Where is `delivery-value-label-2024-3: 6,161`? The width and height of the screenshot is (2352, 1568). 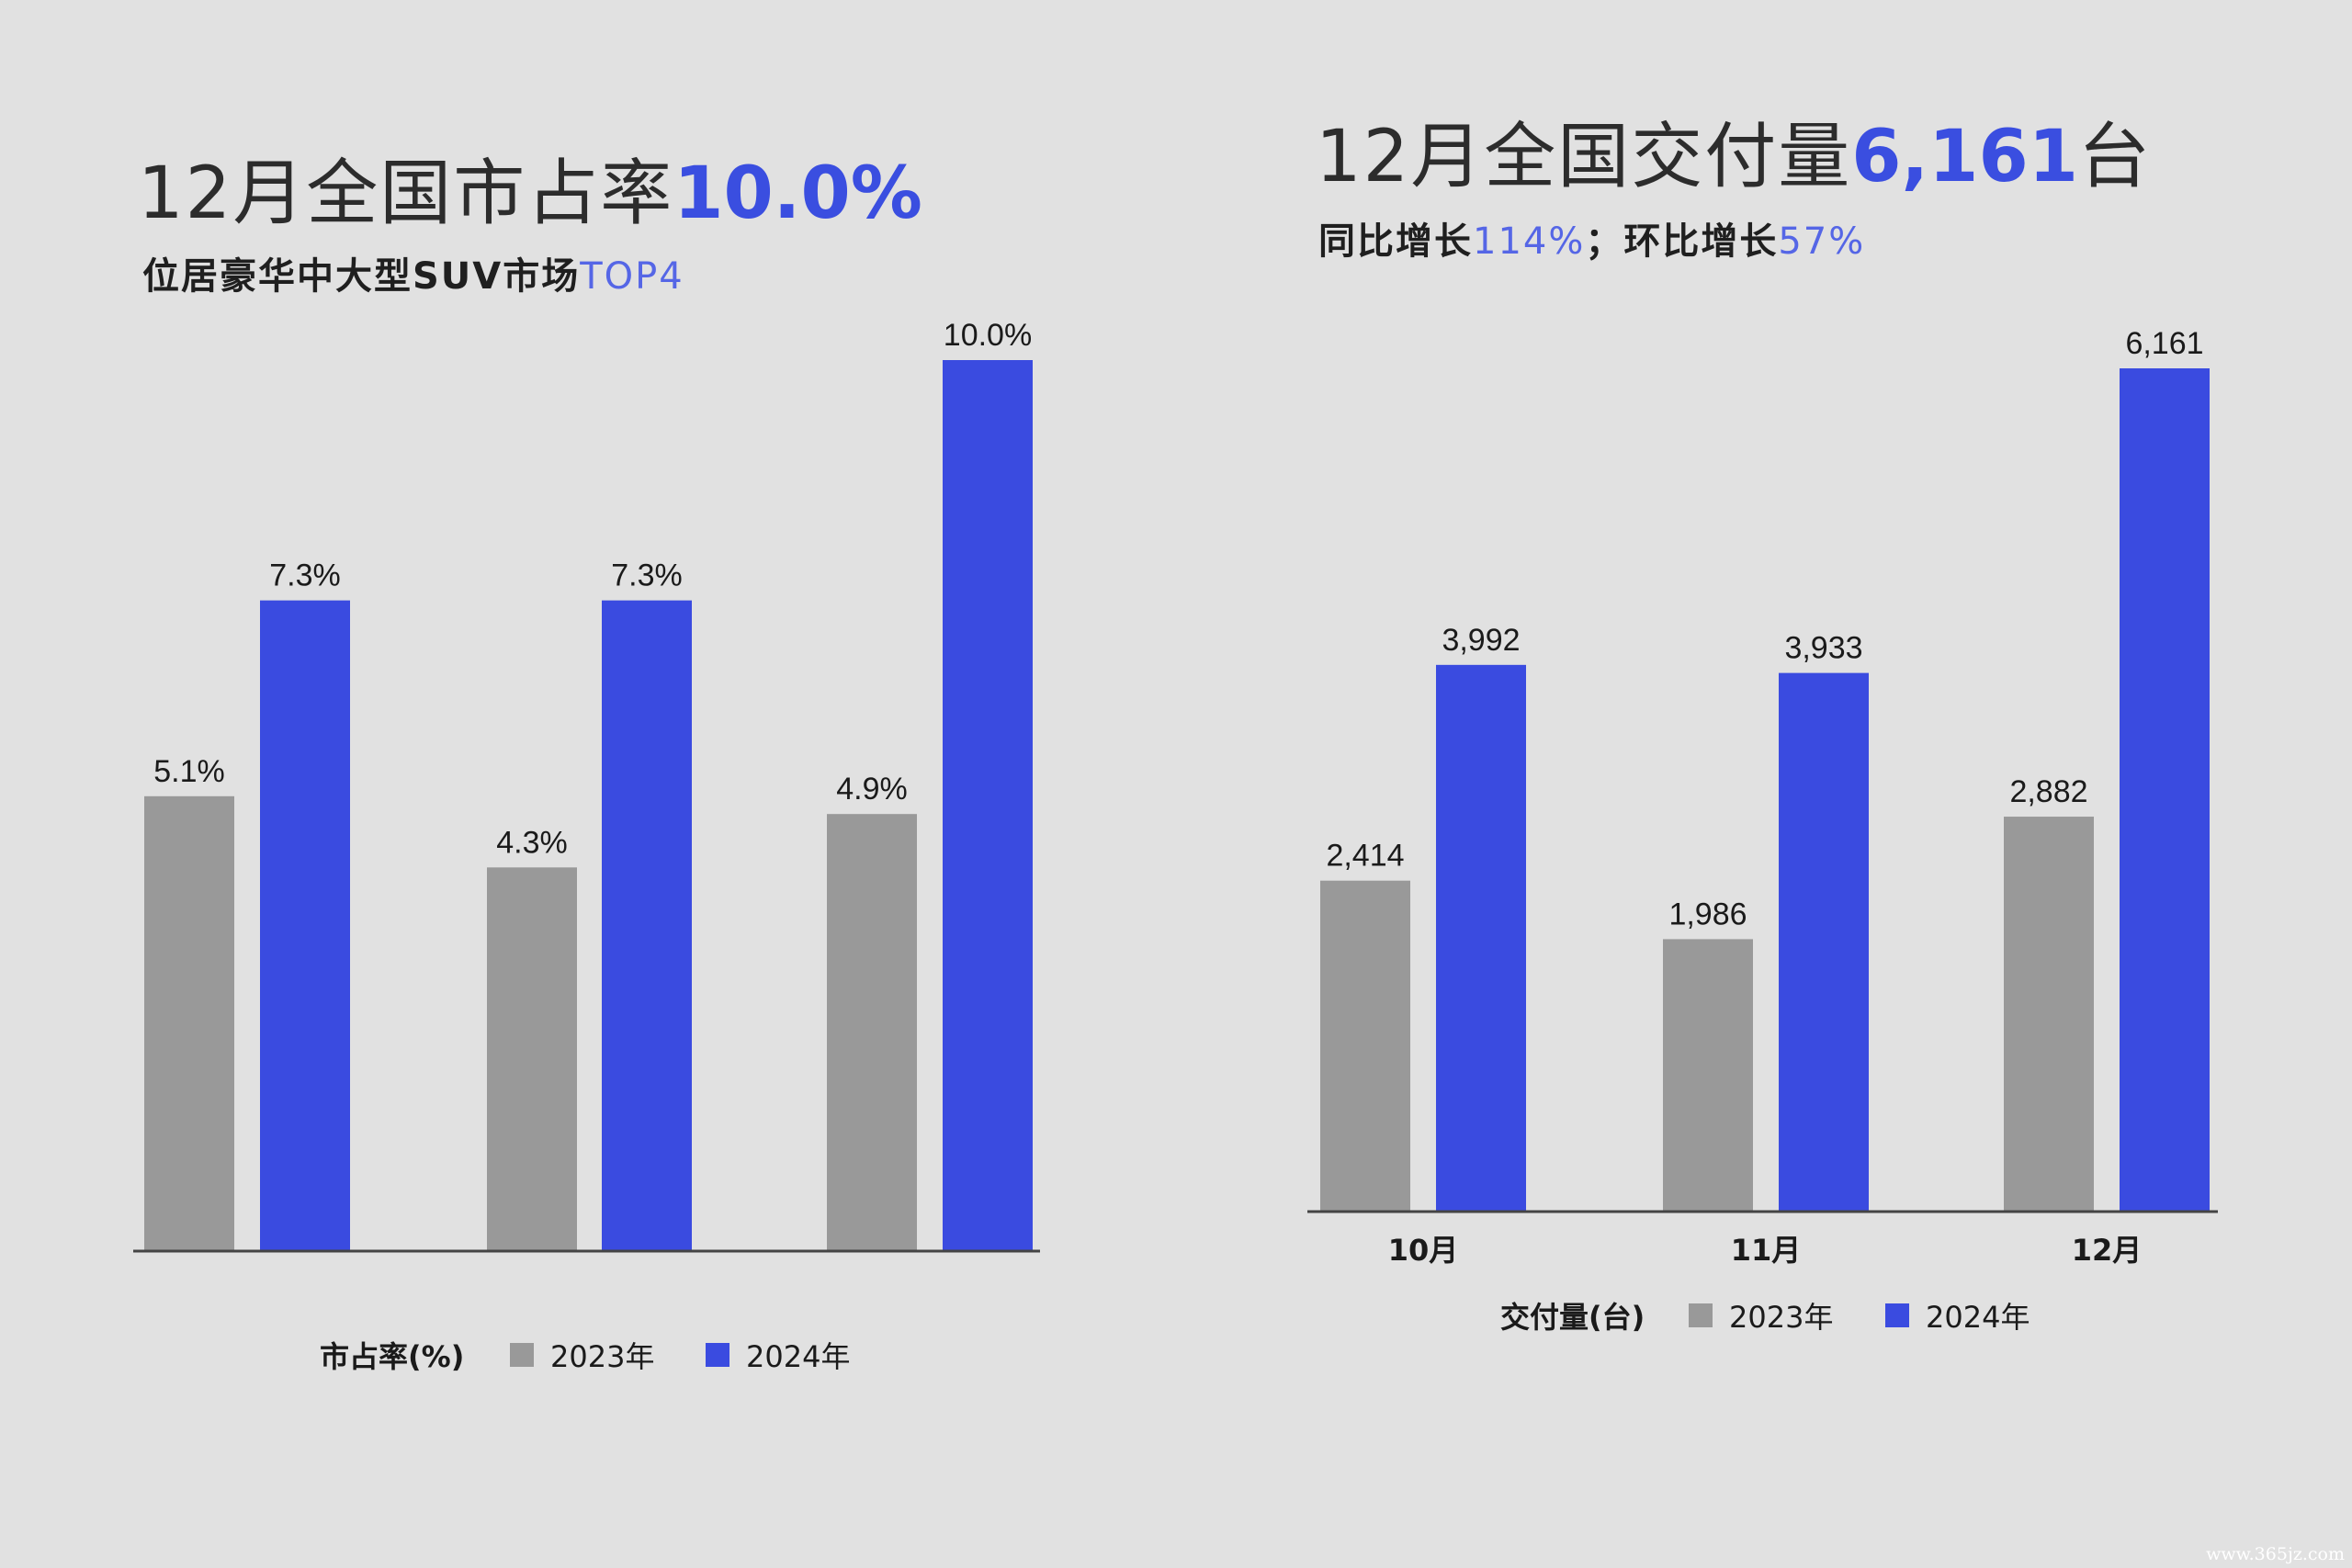 delivery-value-label-2024-3: 6,161 is located at coordinates (2164, 344).